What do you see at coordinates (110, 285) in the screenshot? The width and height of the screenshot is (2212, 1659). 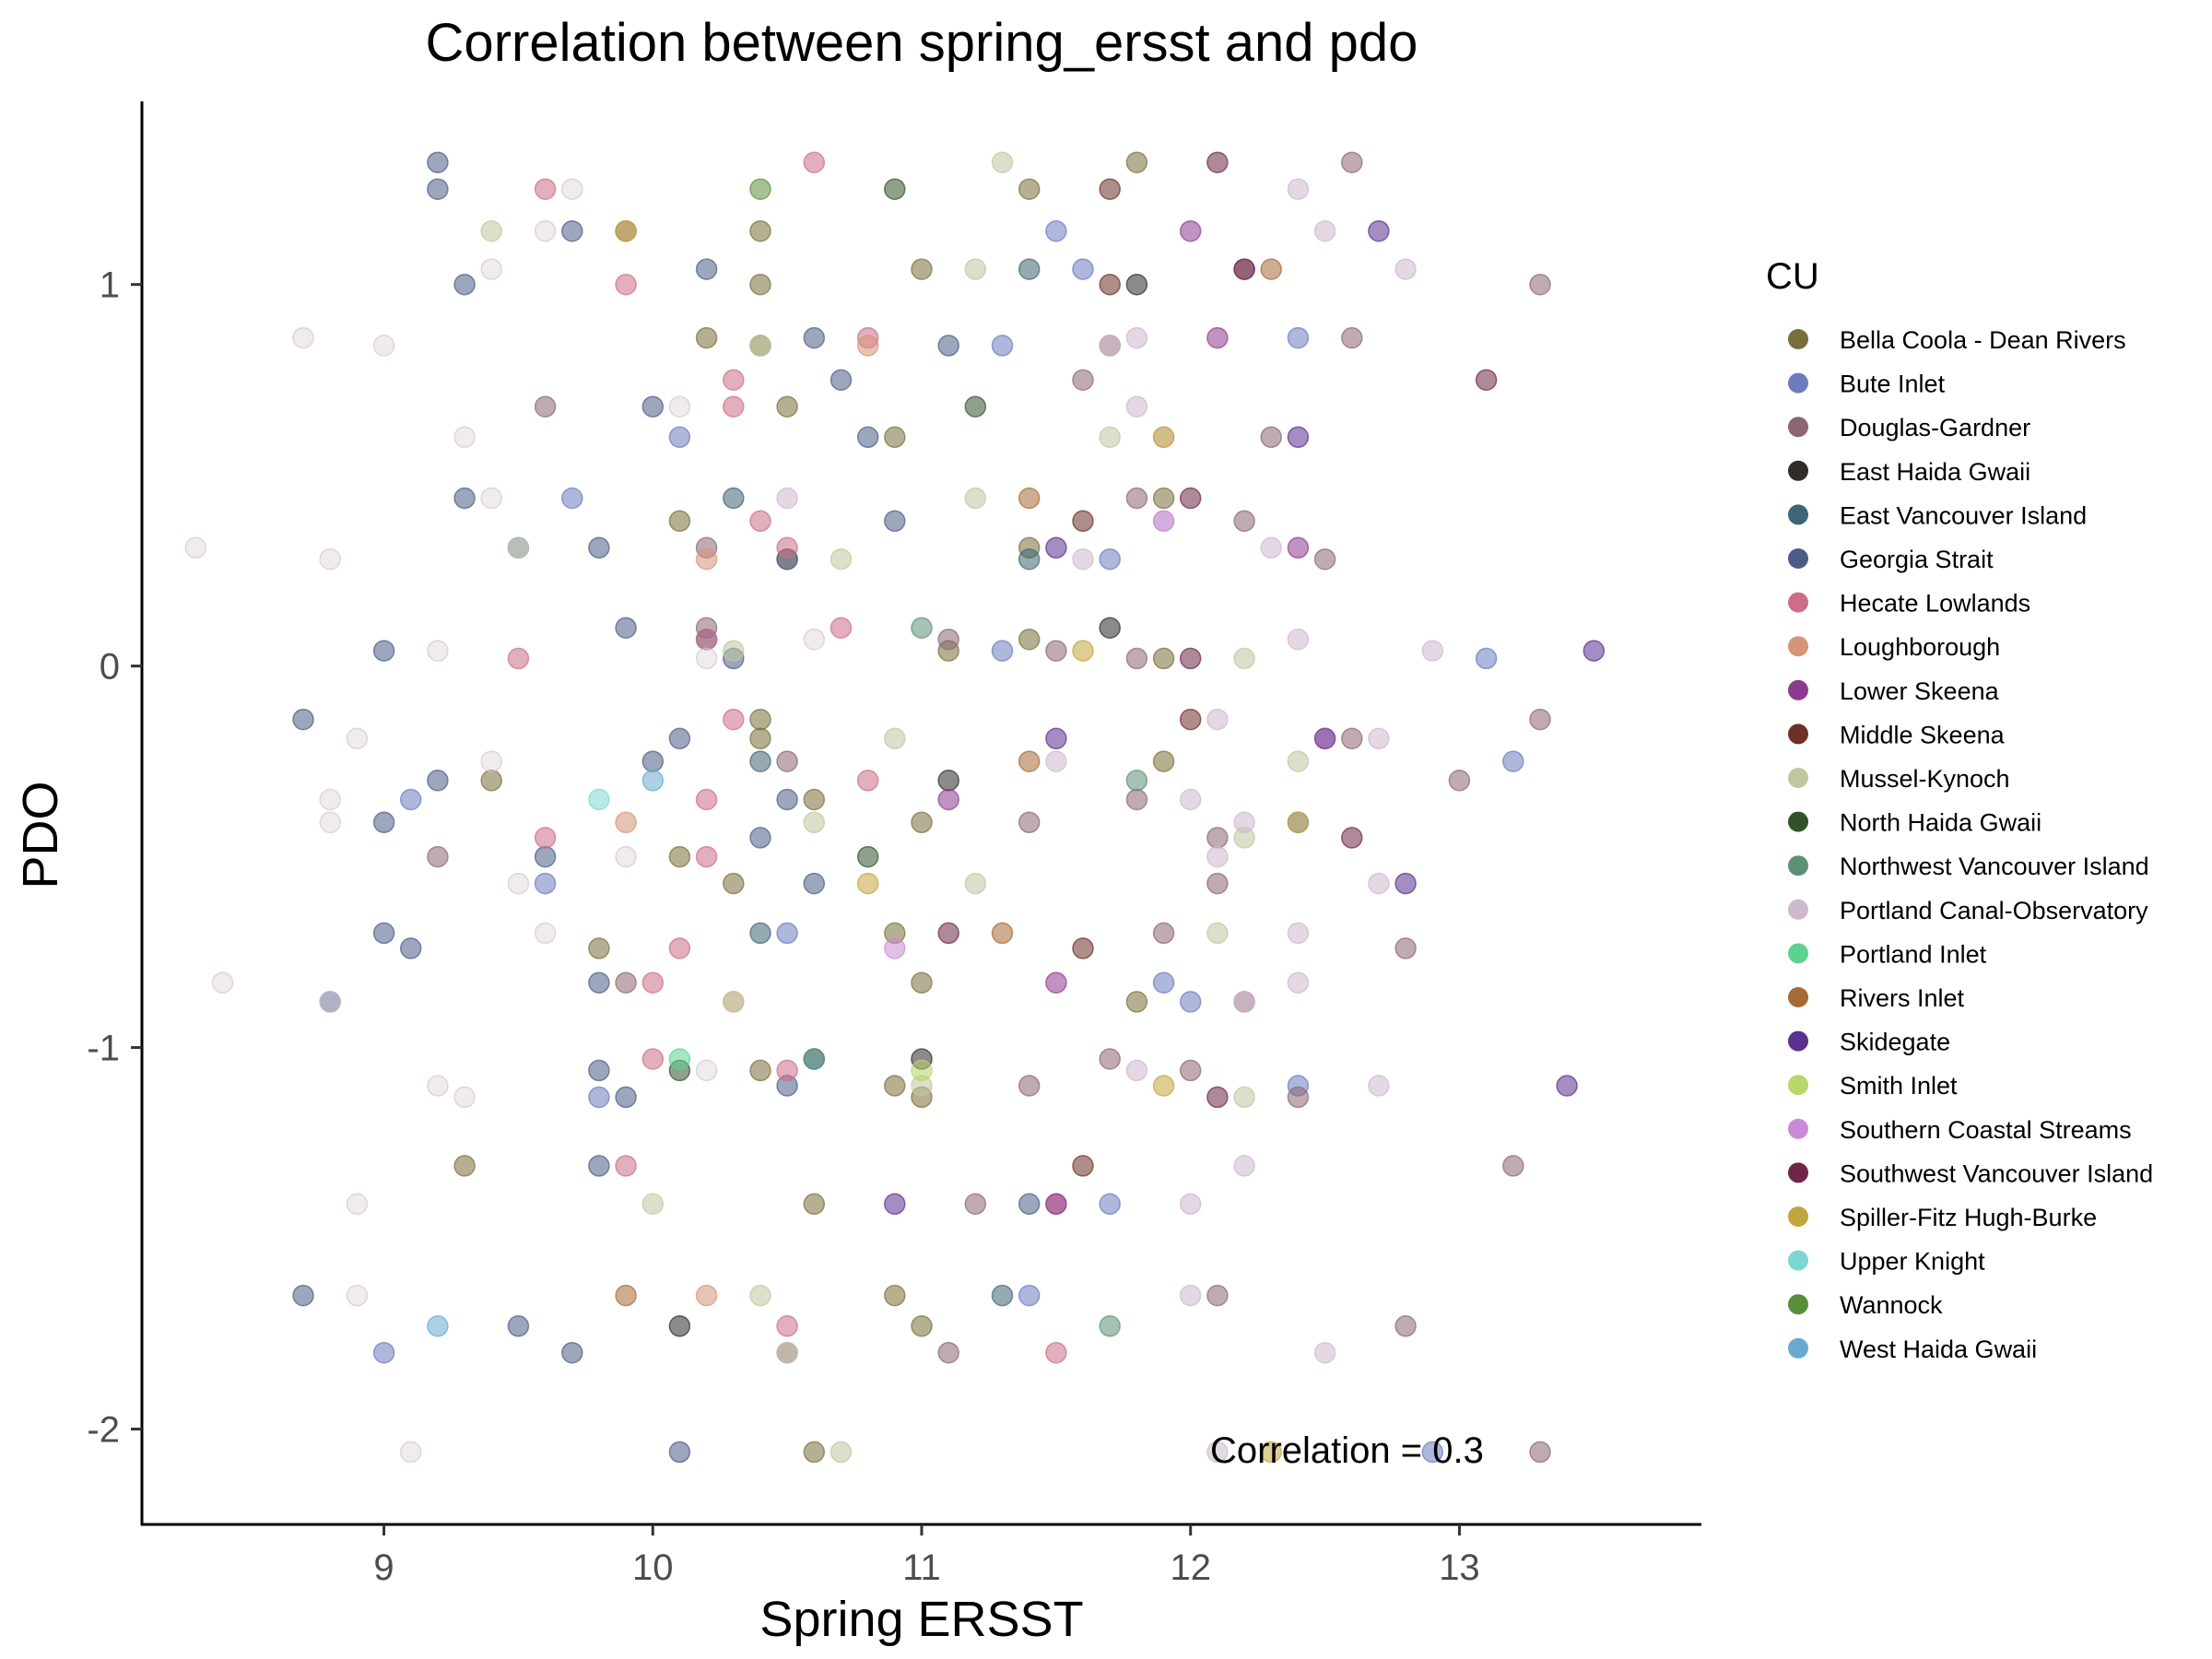 I see `y-tick-label: 1` at bounding box center [110, 285].